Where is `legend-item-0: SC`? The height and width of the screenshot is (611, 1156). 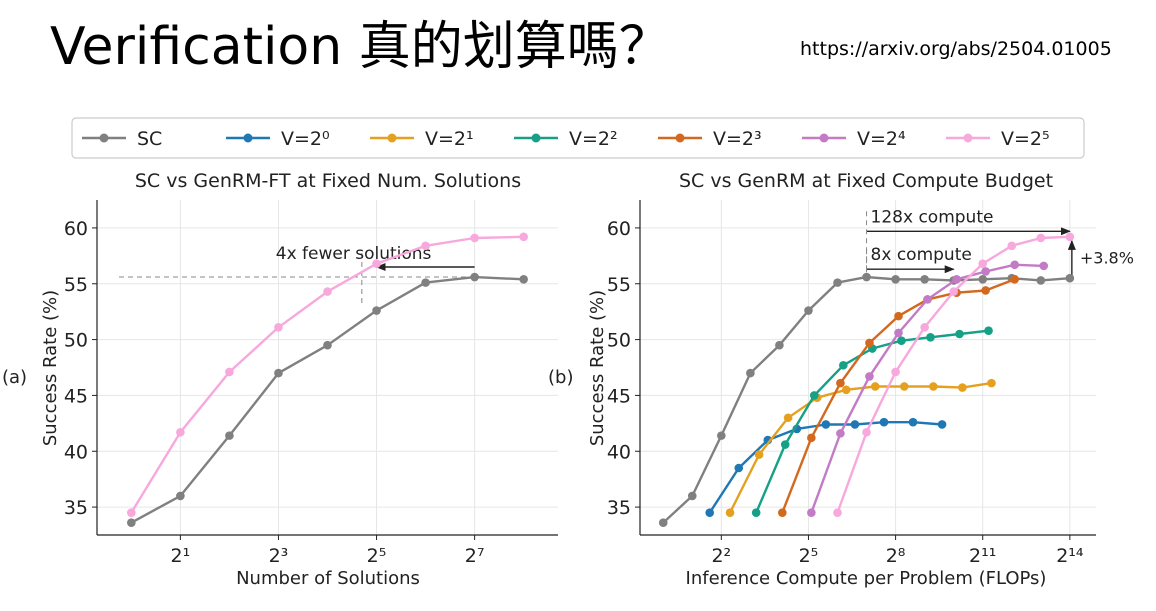 legend-item-0: SC is located at coordinates (122, 139).